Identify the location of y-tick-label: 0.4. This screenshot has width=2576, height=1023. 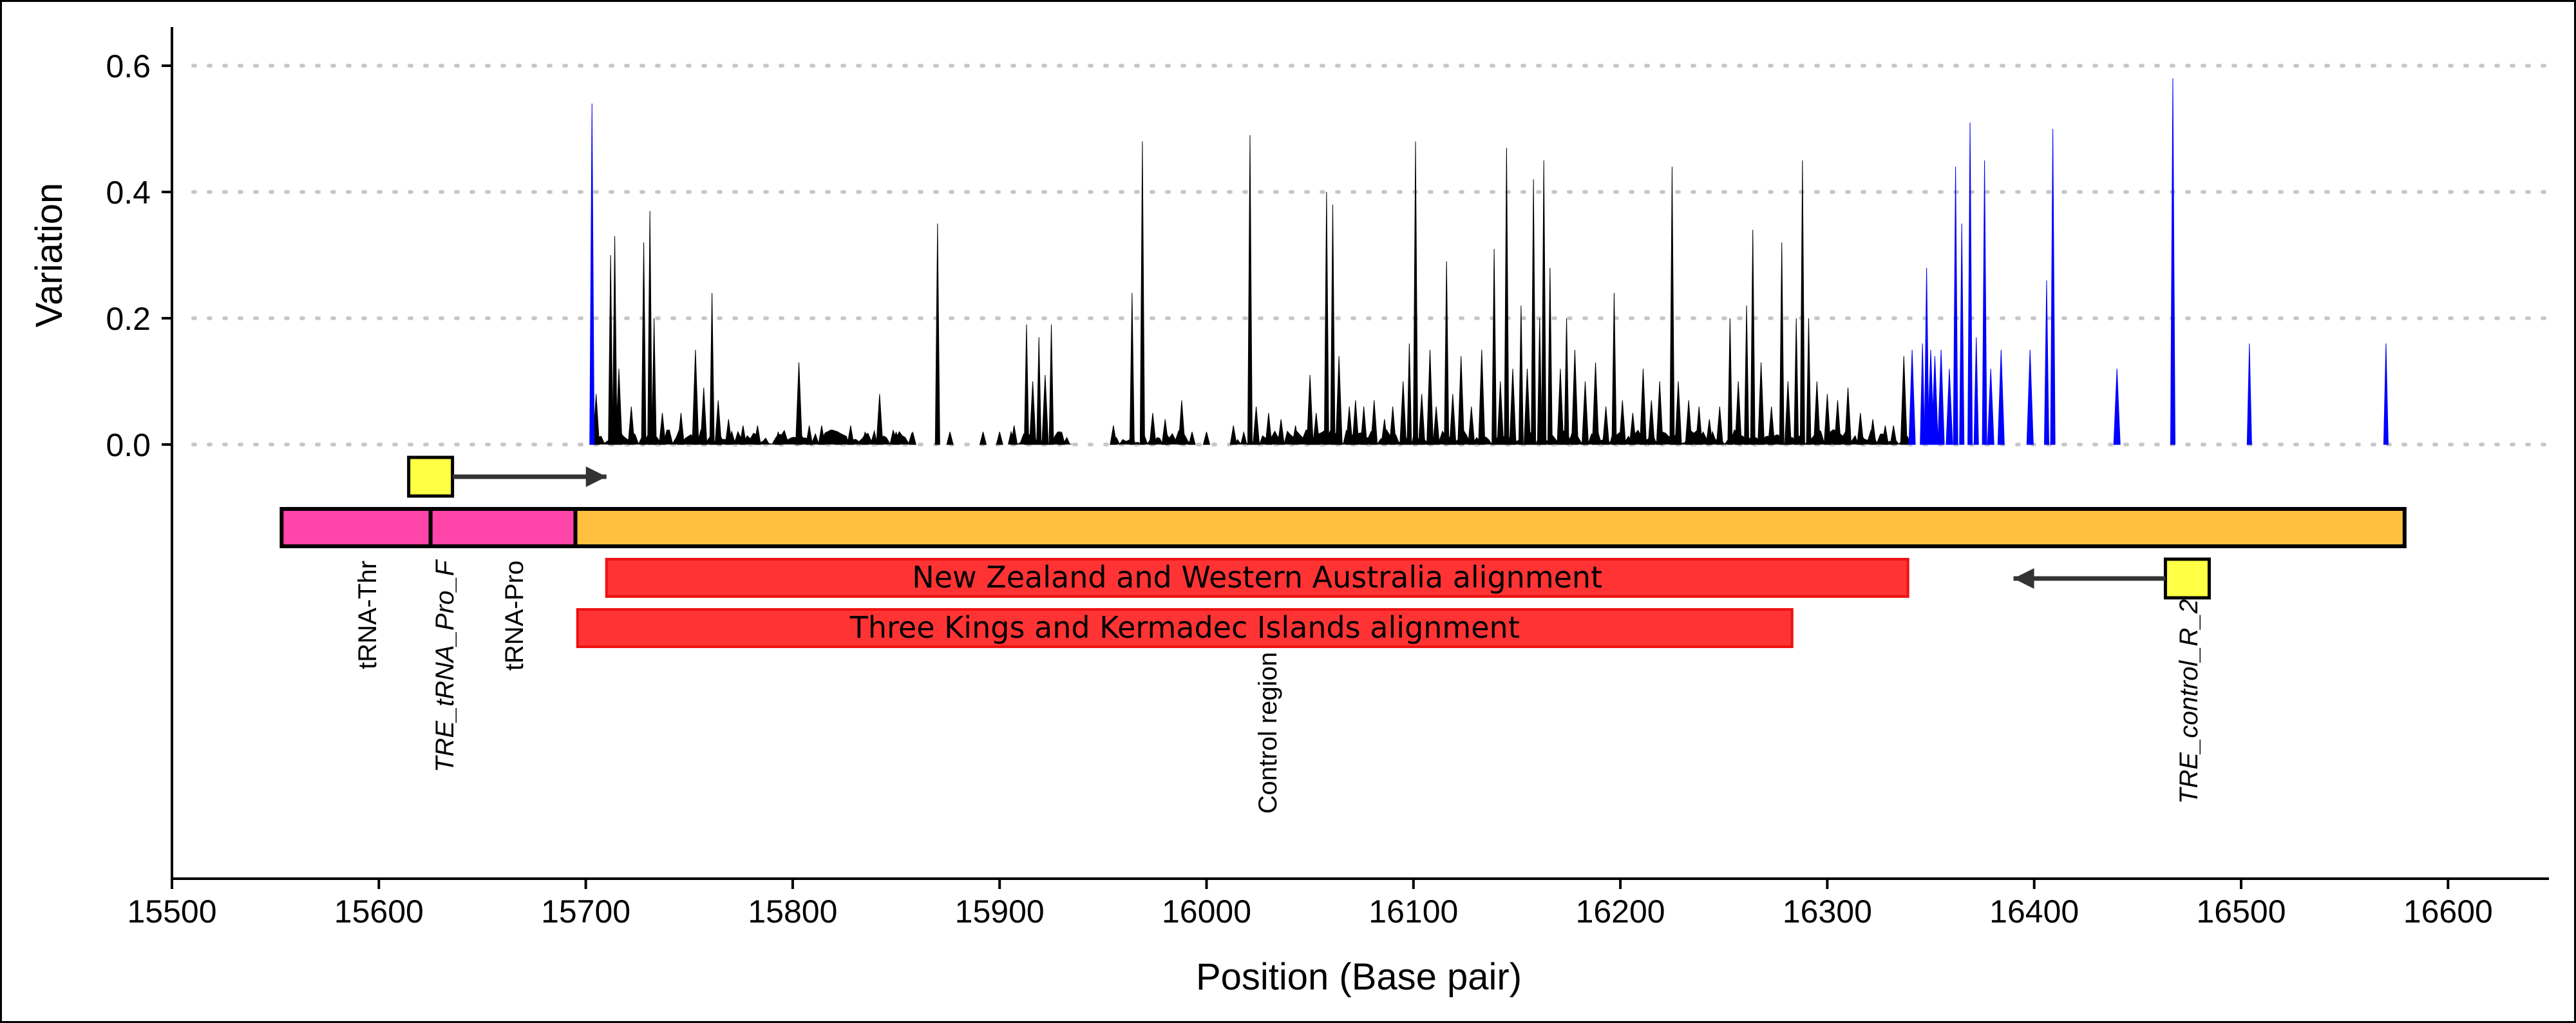
(128, 193).